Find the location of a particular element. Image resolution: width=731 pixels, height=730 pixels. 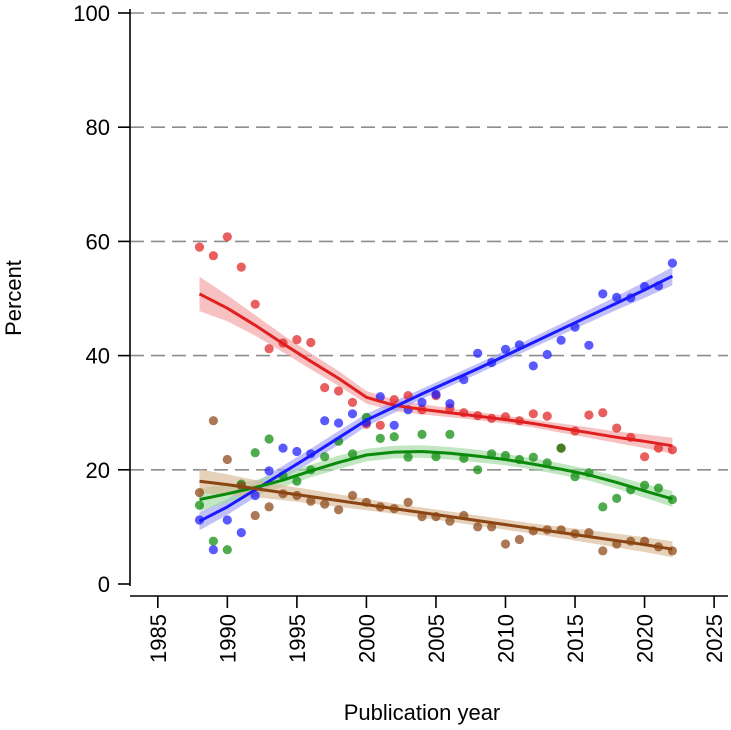

x-tick-label: 2005 is located at coordinates (436, 638).